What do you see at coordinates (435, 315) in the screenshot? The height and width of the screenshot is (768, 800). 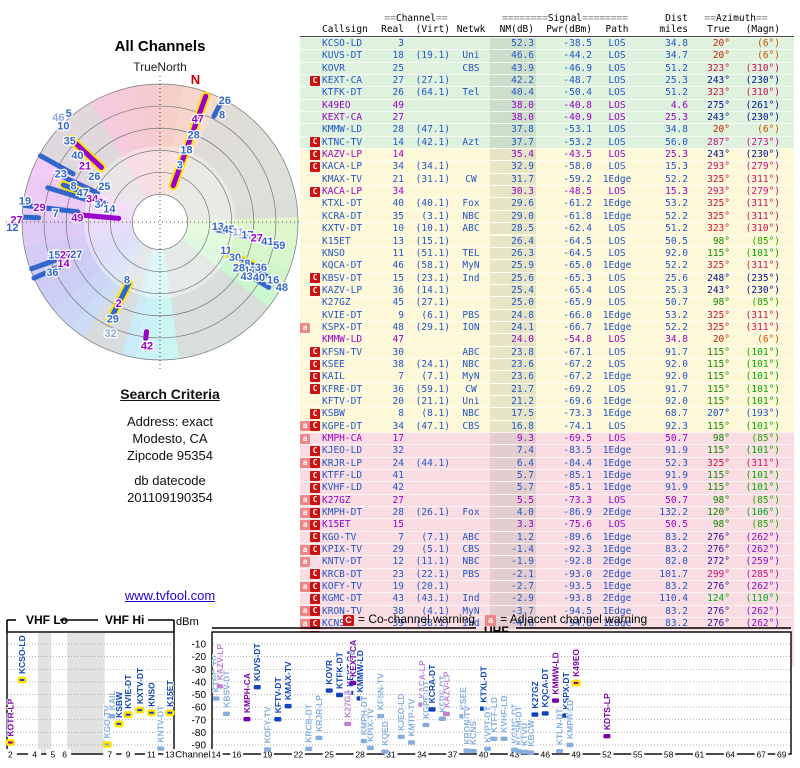 I see `virtual-channel-cell: (6.1)` at bounding box center [435, 315].